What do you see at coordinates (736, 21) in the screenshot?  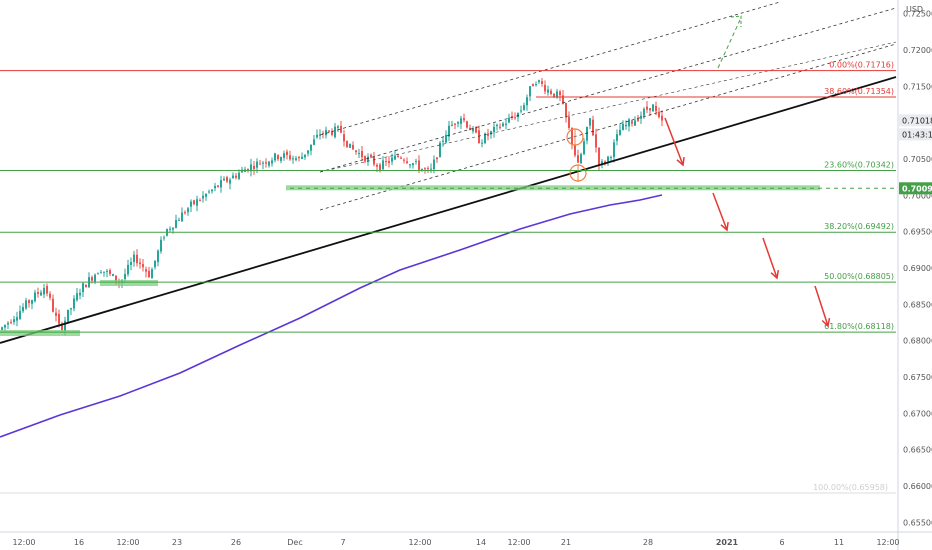 I see `bullish-projection-arrowhead` at bounding box center [736, 21].